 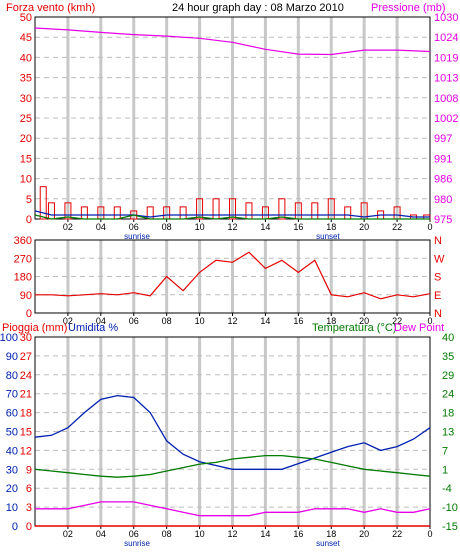 What do you see at coordinates (448, 338) in the screenshot?
I see `temperature-tick: 40` at bounding box center [448, 338].